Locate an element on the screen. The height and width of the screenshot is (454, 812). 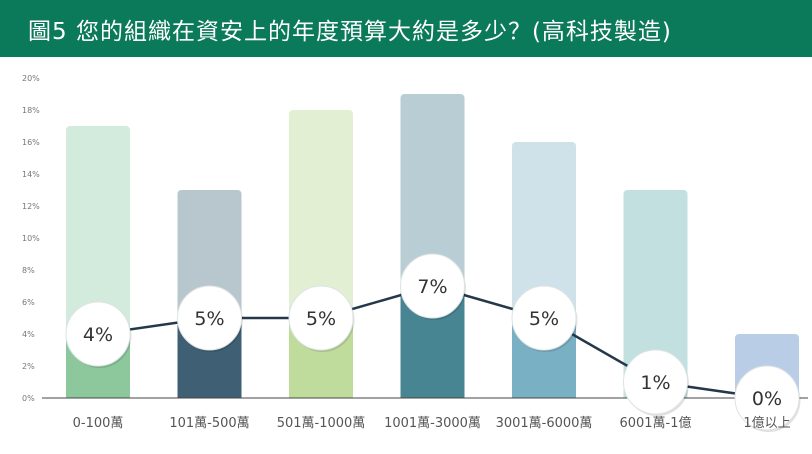
y-tick-label: 10% is located at coordinates (31, 238).